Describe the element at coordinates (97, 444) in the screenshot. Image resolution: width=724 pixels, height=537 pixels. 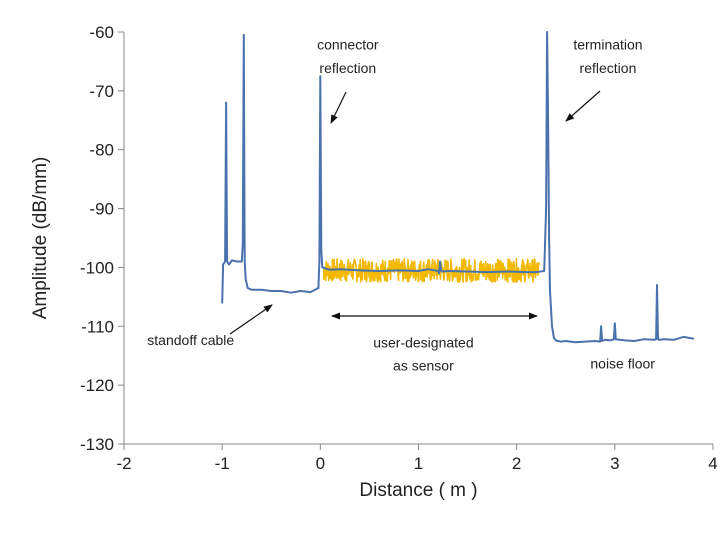
I see `y-tick-label: -130` at that location.